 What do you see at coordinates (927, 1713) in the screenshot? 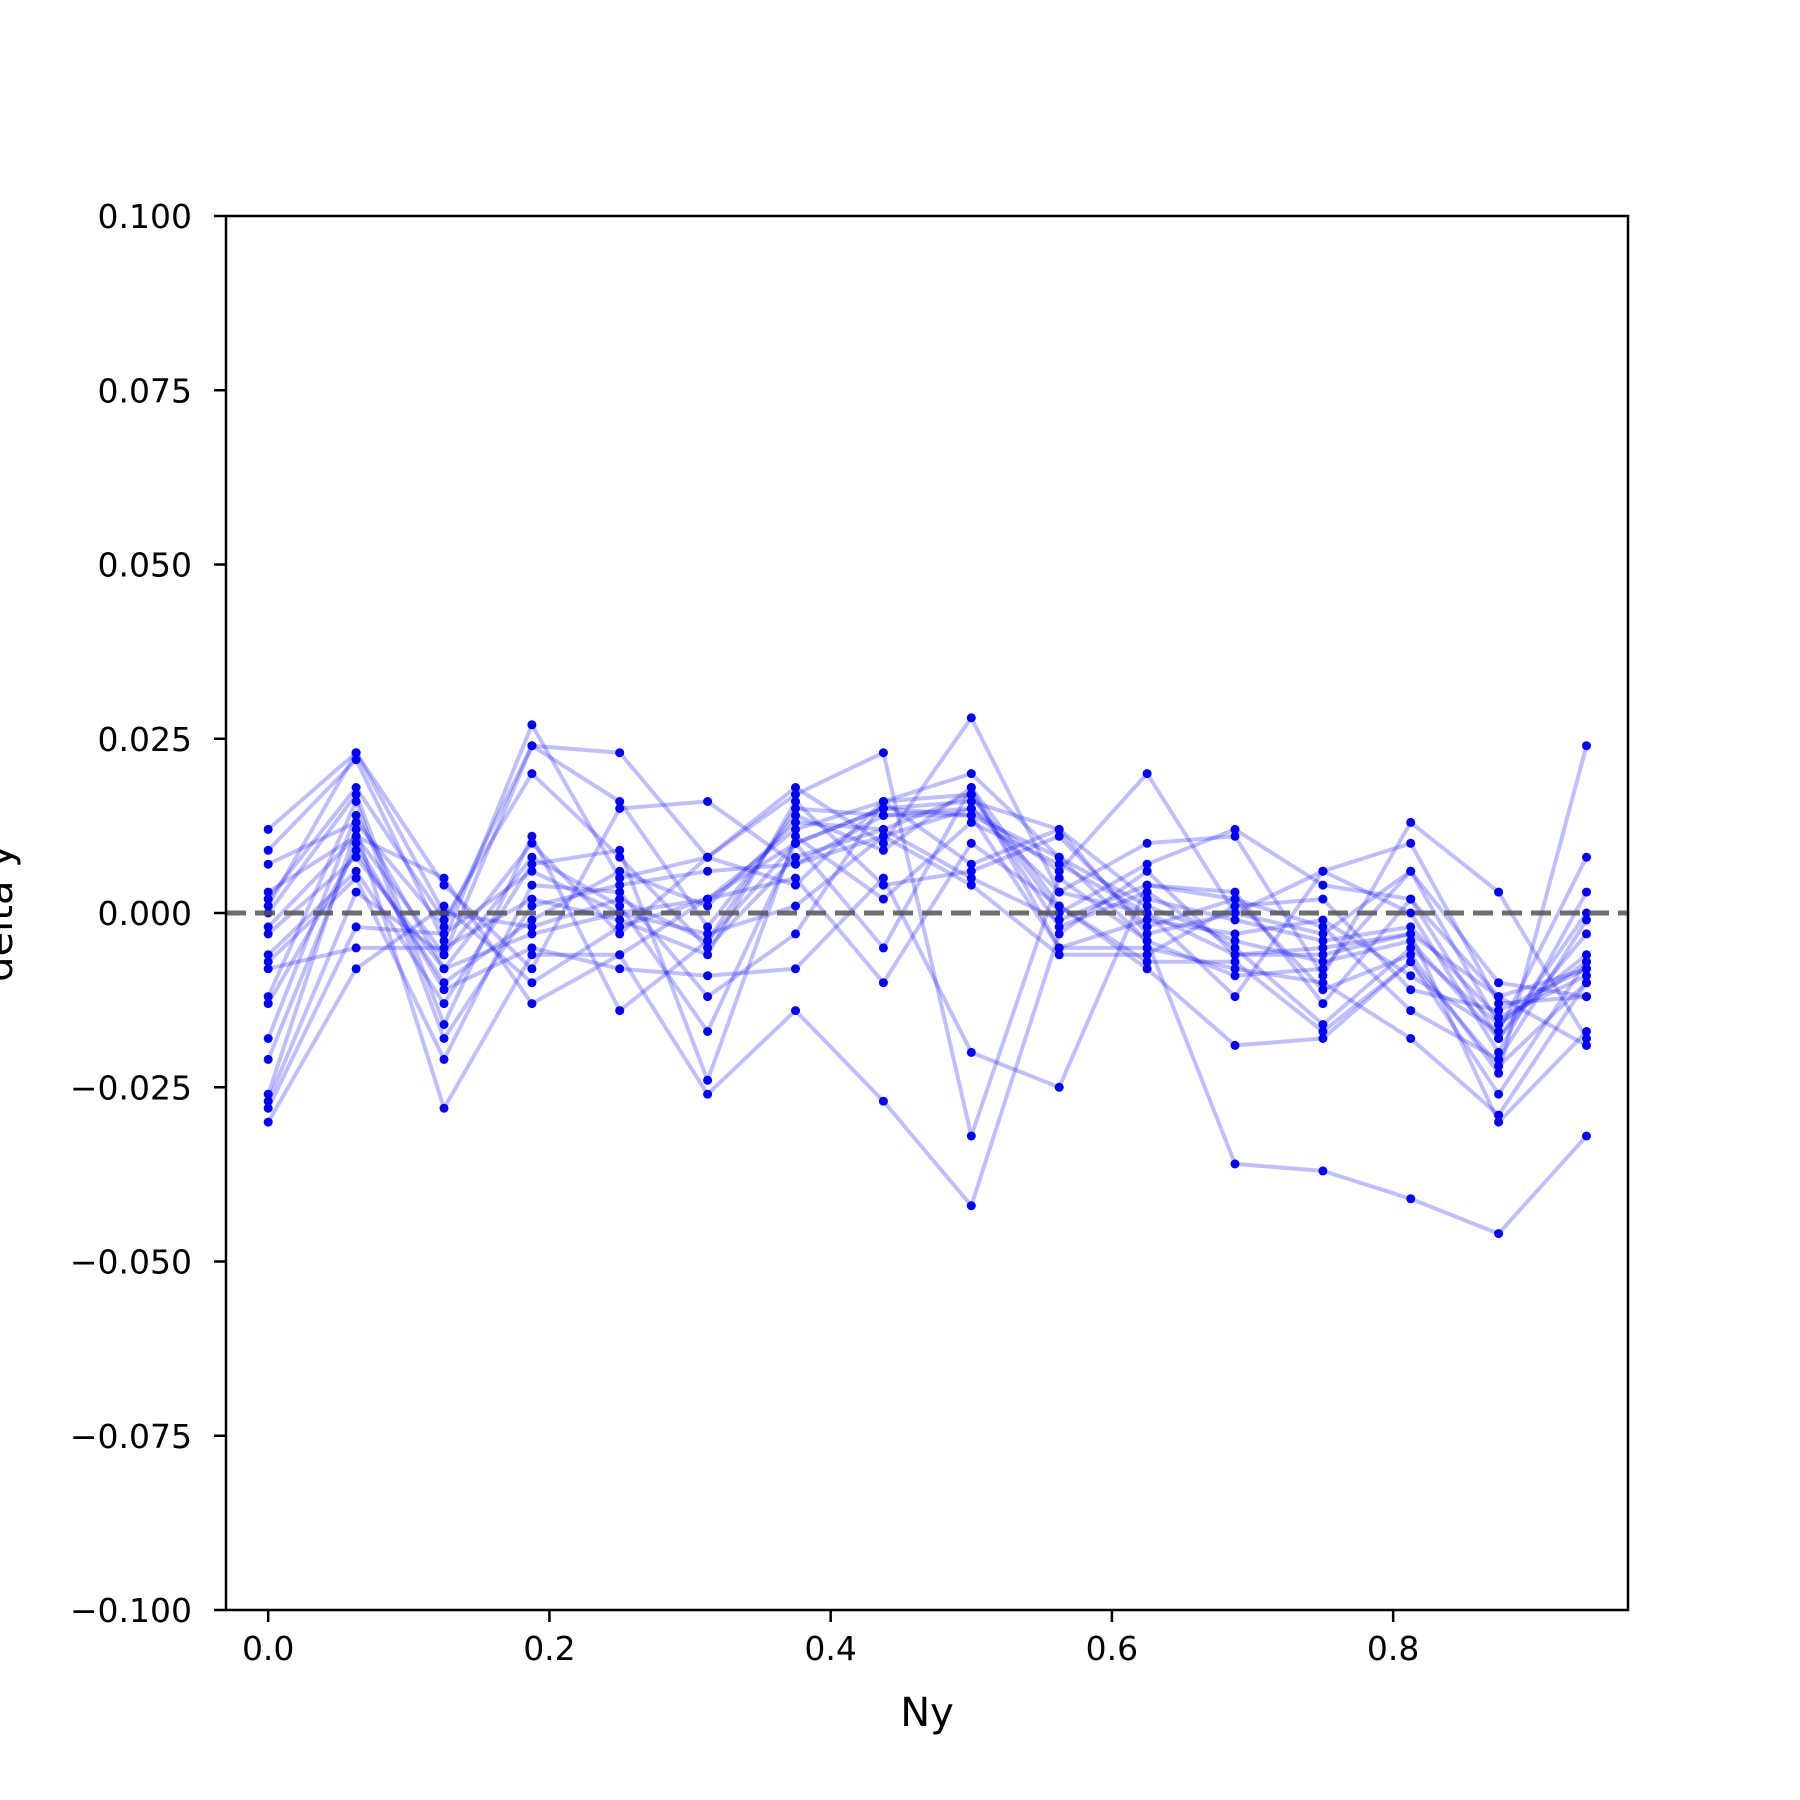
I see `x-axis-title: Ny` at bounding box center [927, 1713].